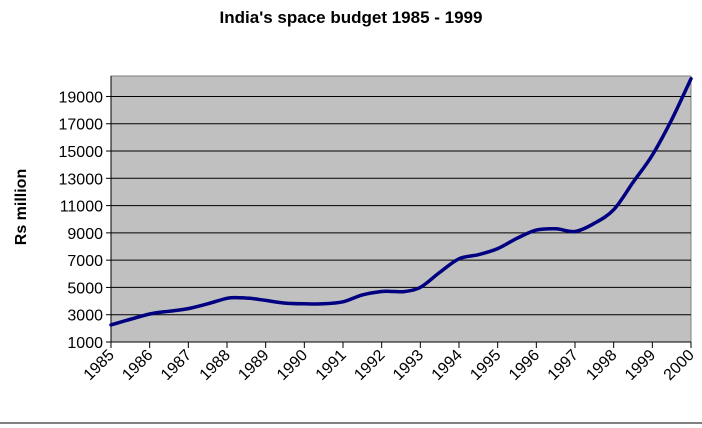  Describe the element at coordinates (85, 234) in the screenshot. I see `y-tick-label: 9000` at that location.